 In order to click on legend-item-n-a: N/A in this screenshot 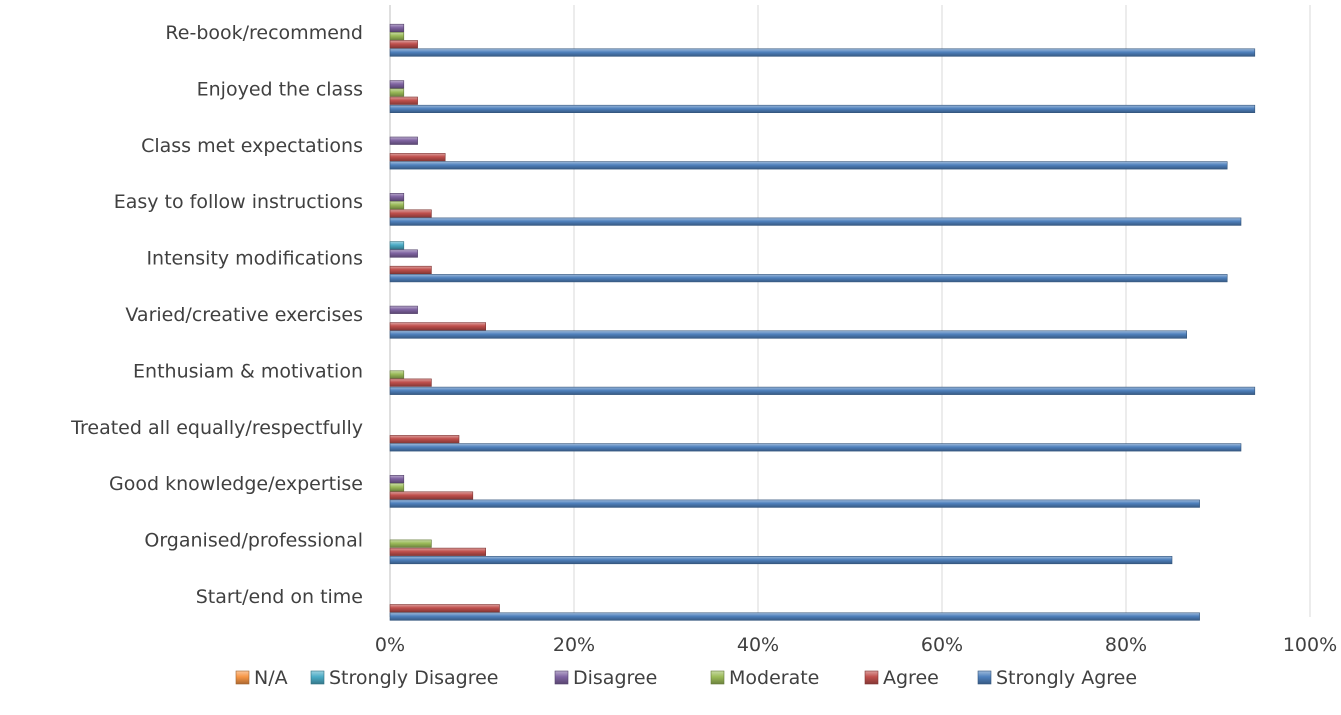, I will do `click(261, 678)`.